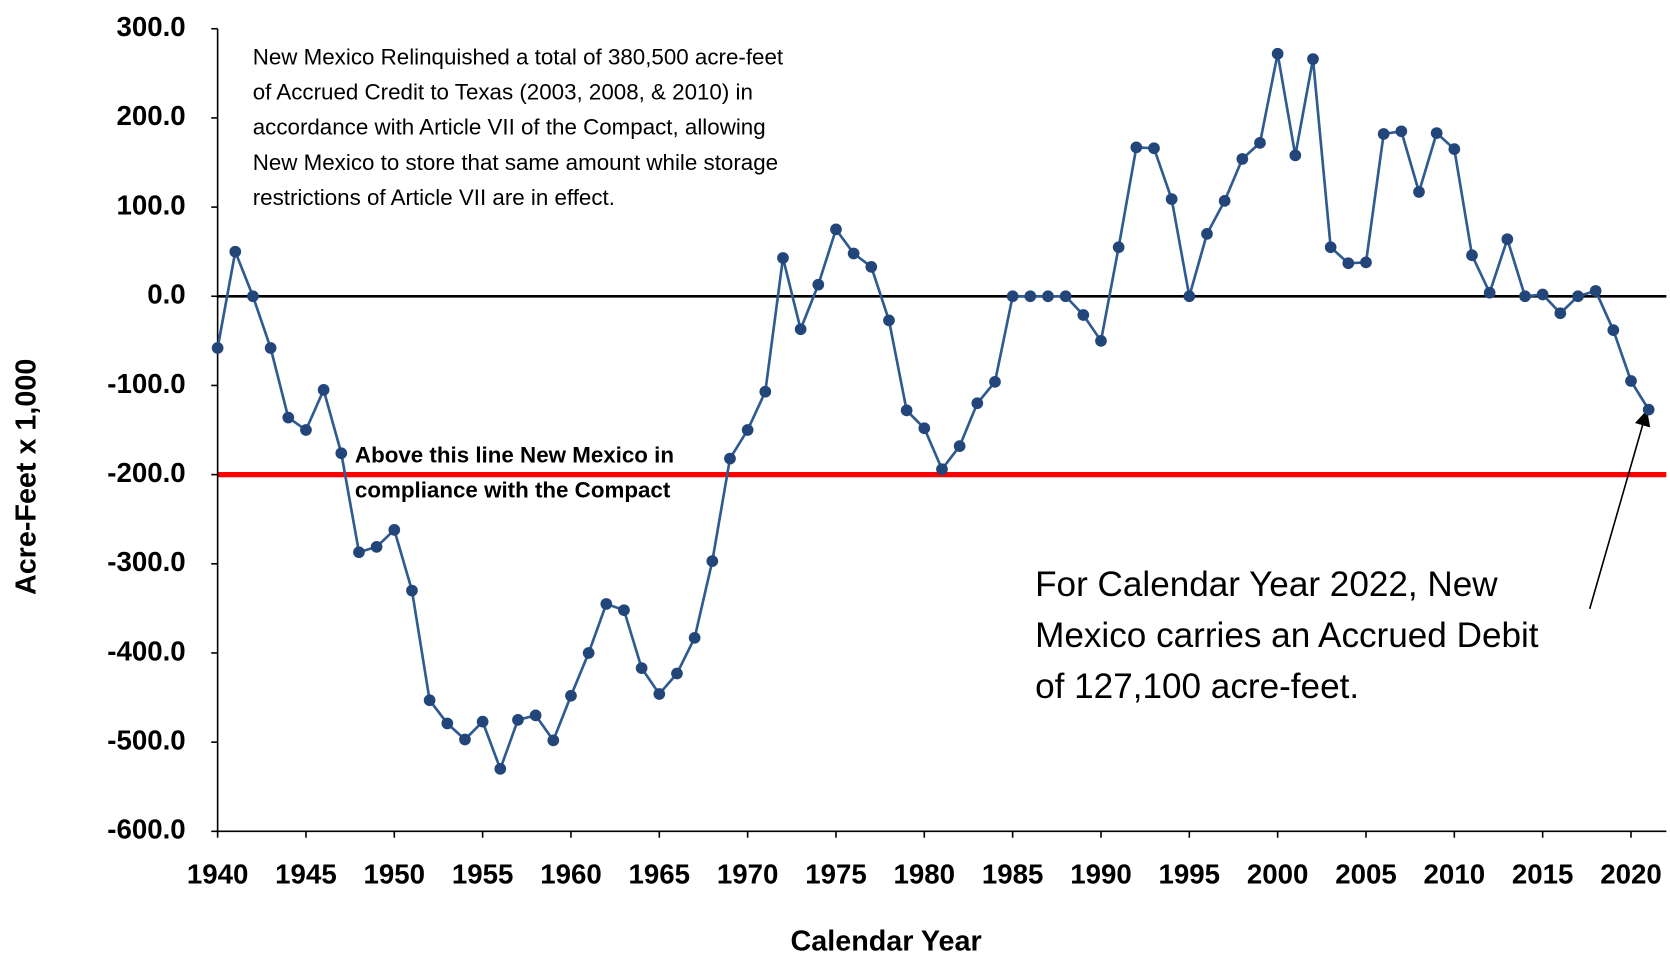  What do you see at coordinates (571, 873) in the screenshot?
I see `x-tick-label: 1960` at bounding box center [571, 873].